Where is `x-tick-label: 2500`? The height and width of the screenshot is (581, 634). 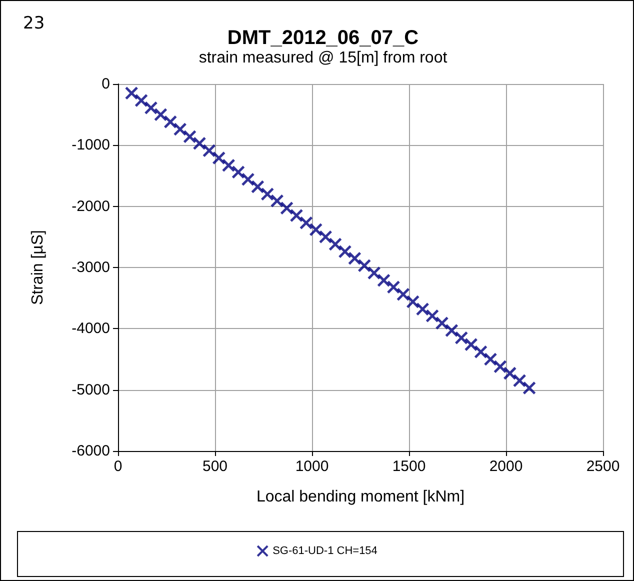
x-tick-label: 2500 is located at coordinates (603, 466).